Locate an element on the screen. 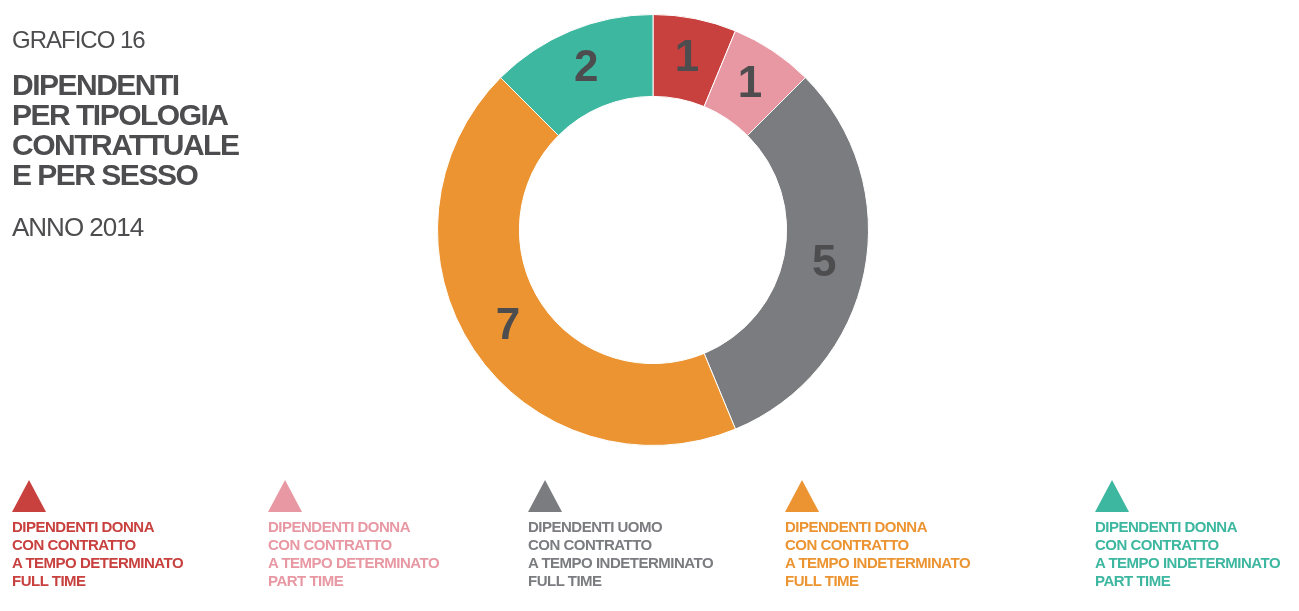  legend-label: DIPENDENTI DONNA CON CONTRATTO A TEMPO DETERMINATO PART TIME is located at coordinates (354, 554).